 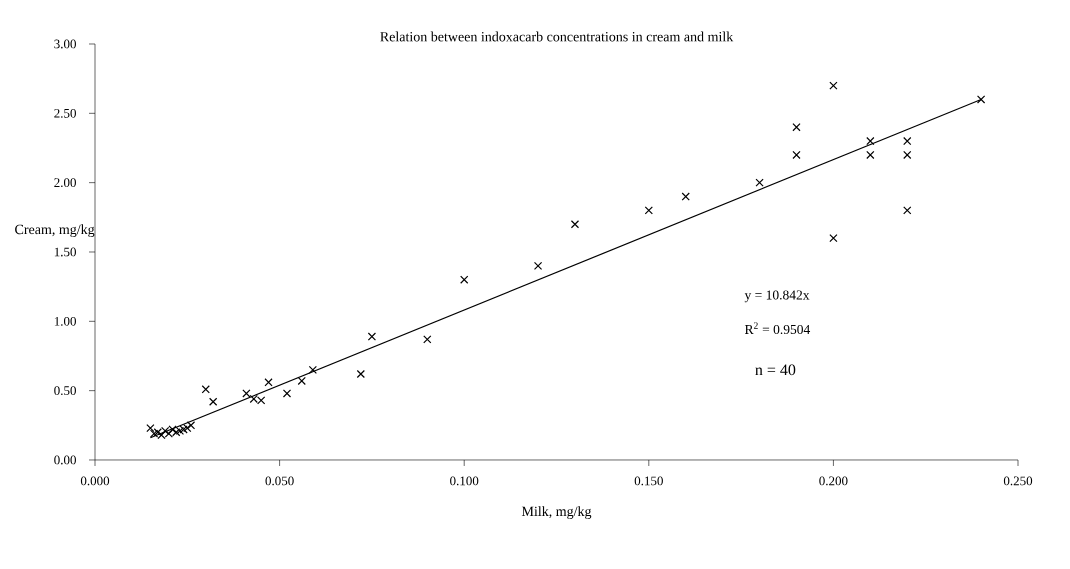 I want to click on x-tick-label: 0.250, so click(x=1018, y=481).